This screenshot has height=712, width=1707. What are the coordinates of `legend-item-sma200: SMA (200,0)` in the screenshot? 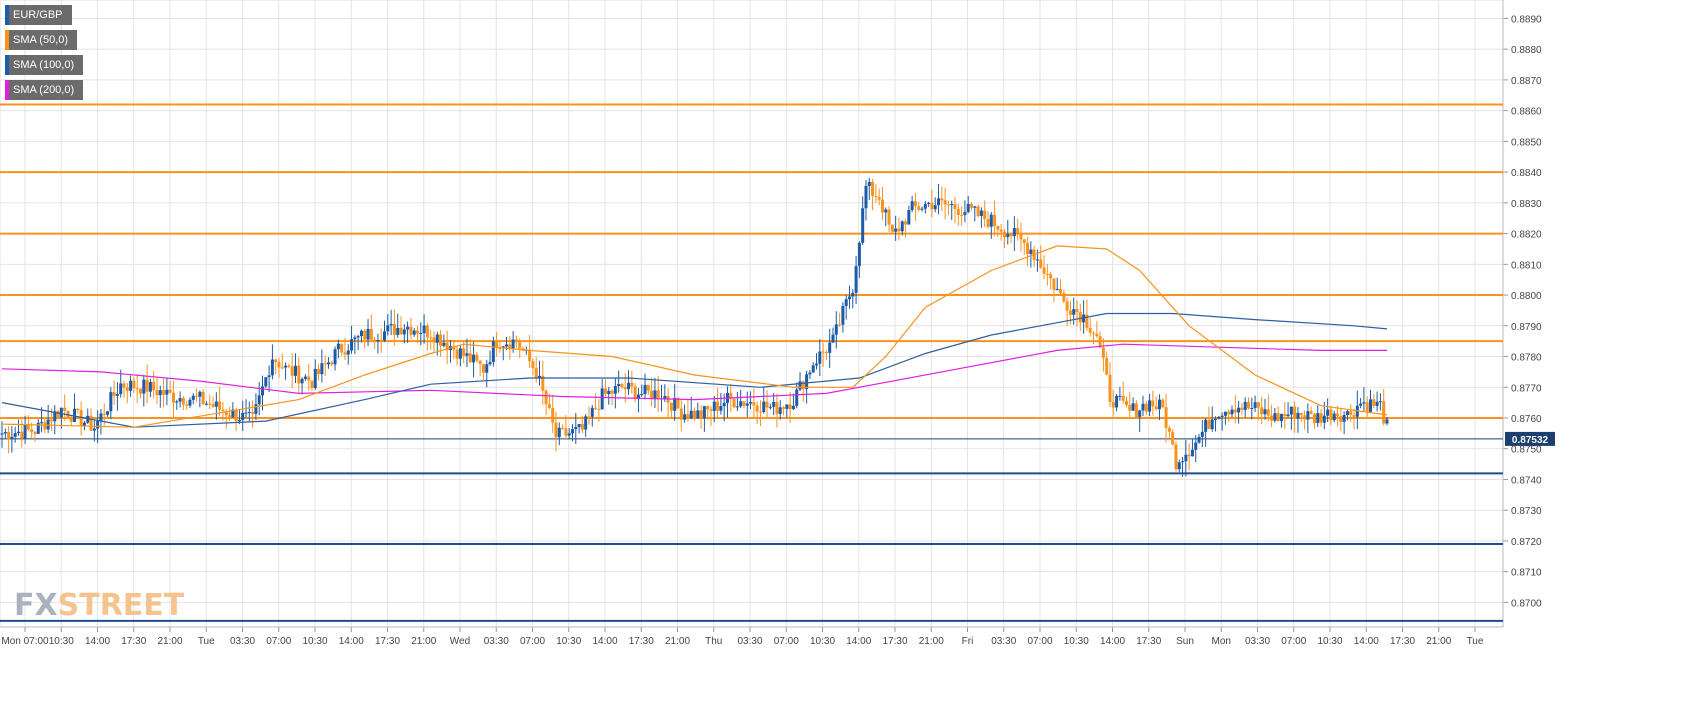 It's located at (44, 90).